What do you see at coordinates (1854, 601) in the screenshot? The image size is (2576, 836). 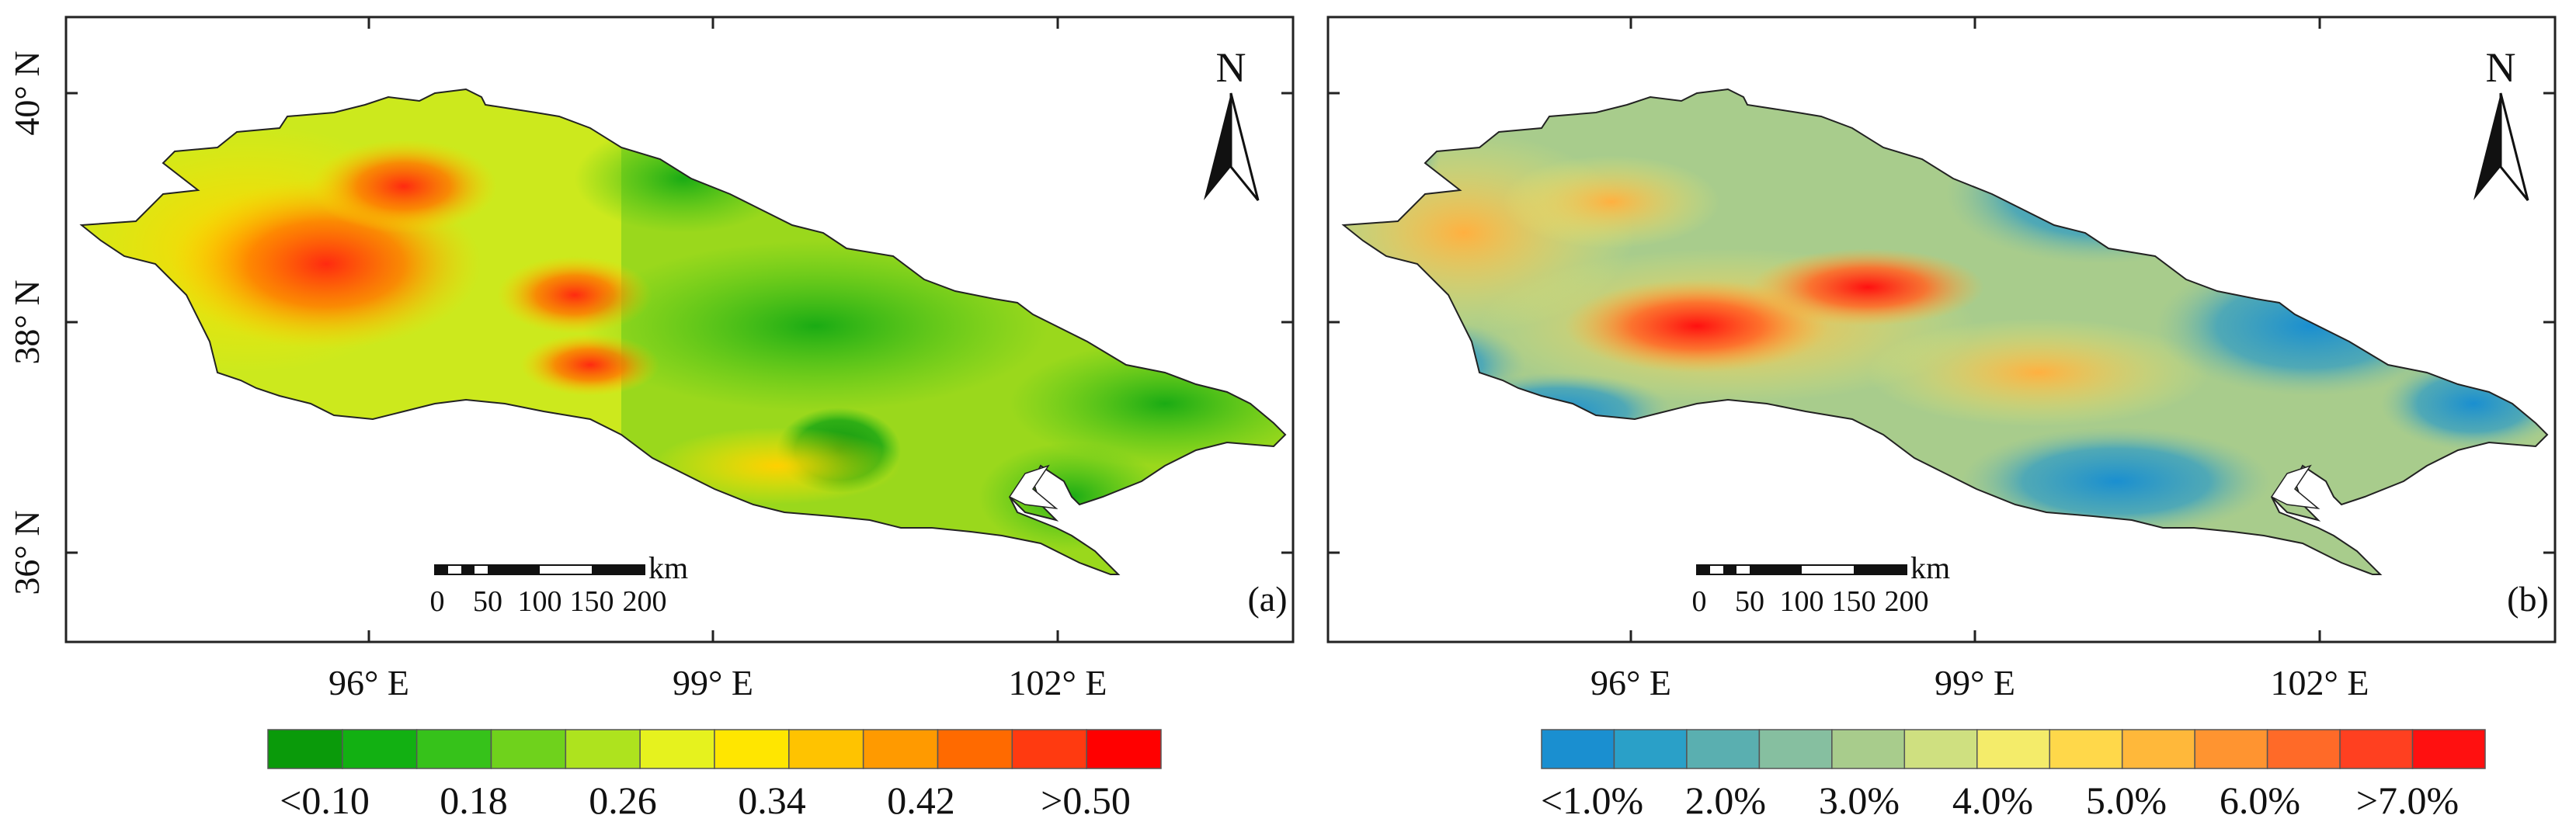 I see `scale-tick-b-3: 150` at bounding box center [1854, 601].